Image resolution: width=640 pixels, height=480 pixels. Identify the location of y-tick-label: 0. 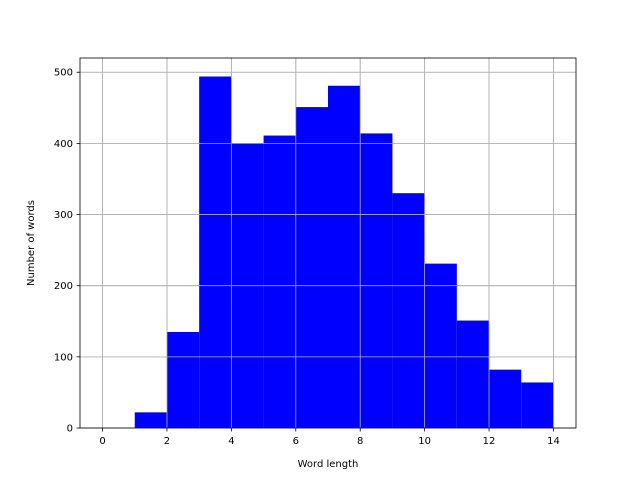
(70, 429).